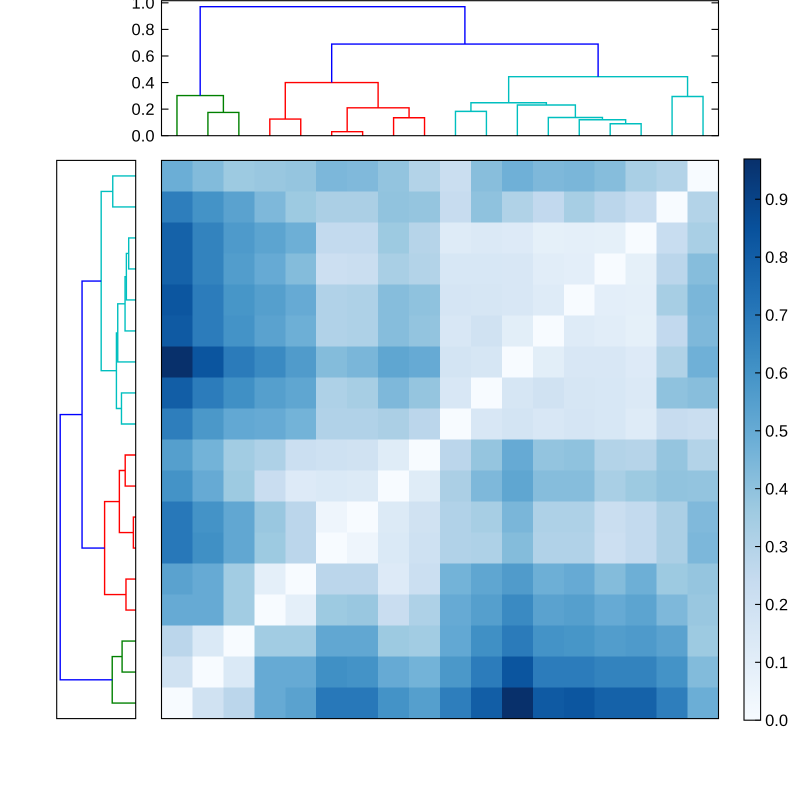 The width and height of the screenshot is (800, 800). I want to click on svg-text: 0.1, so click(776, 663).